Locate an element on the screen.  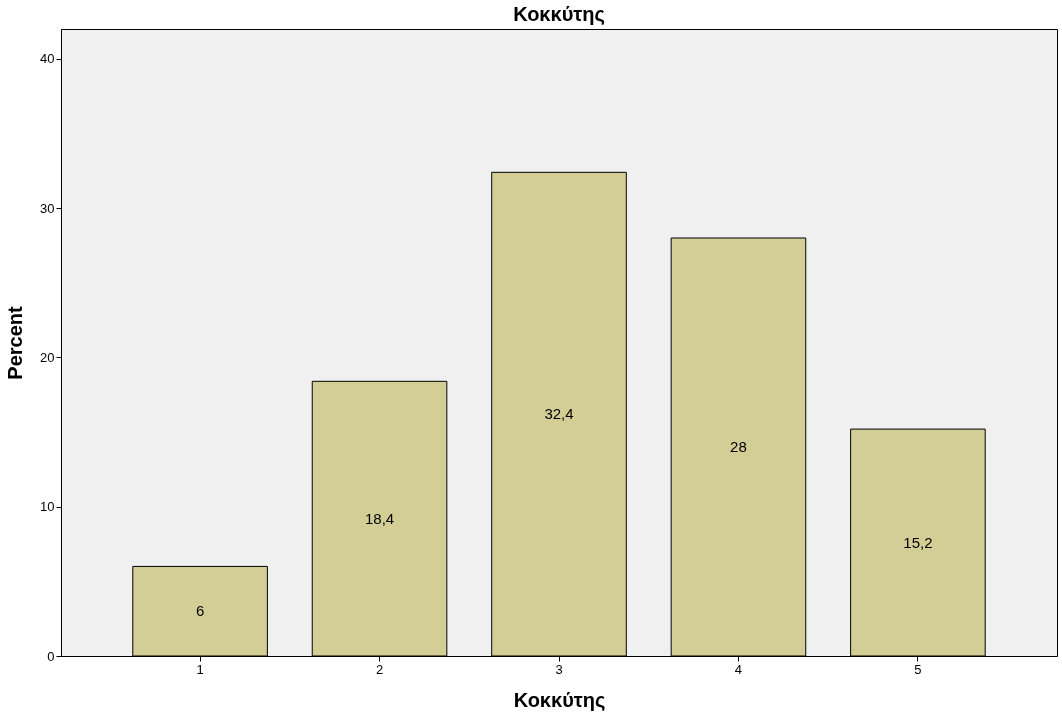
data-label: 18,4 is located at coordinates (379, 518).